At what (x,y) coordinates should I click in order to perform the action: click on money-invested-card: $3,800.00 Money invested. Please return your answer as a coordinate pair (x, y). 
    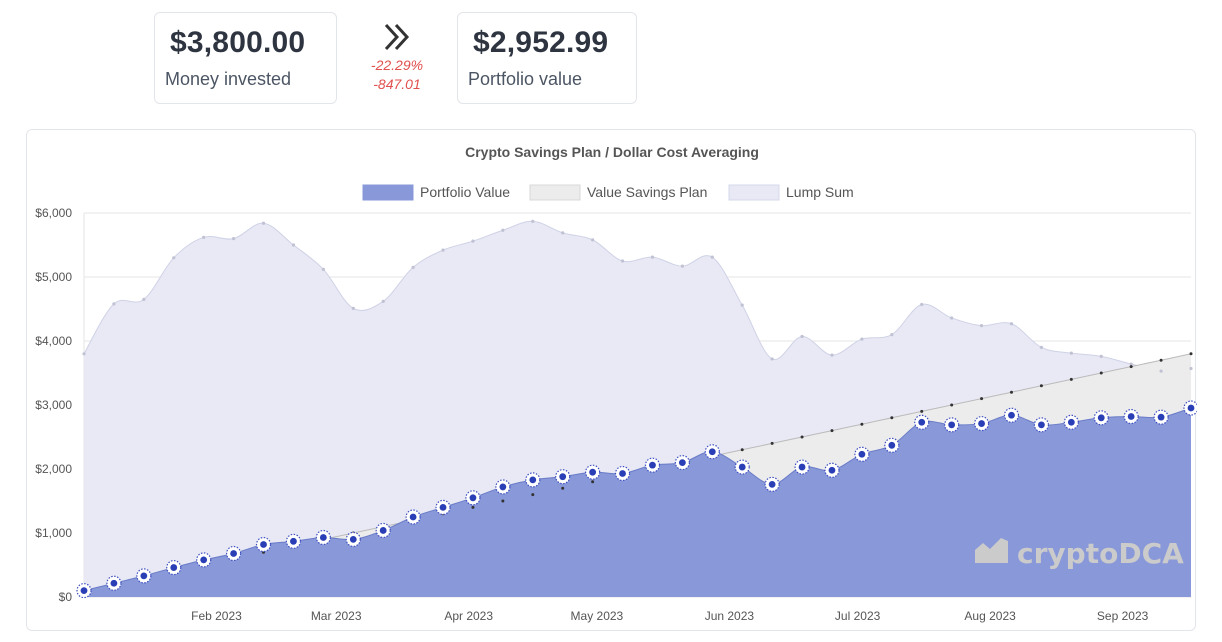
    Looking at the image, I should click on (245, 58).